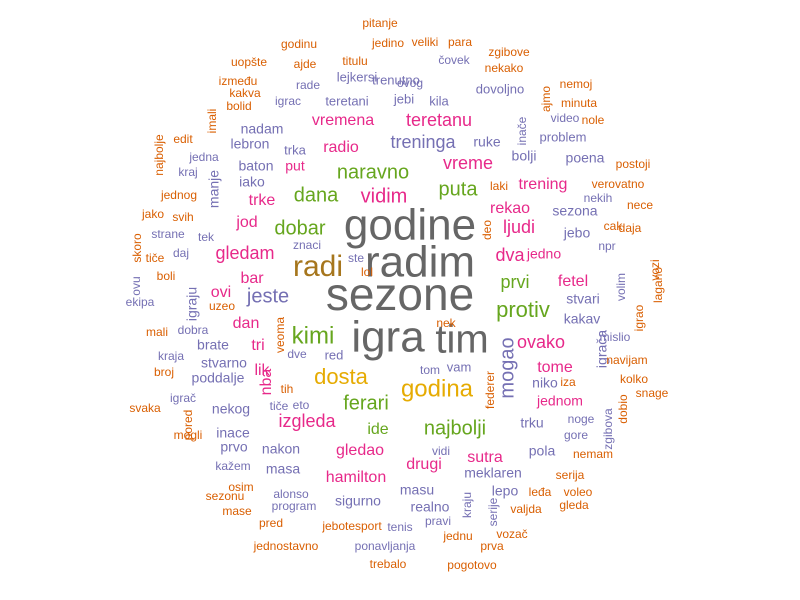 Image resolution: width=800 pixels, height=600 pixels. What do you see at coordinates (467, 505) in the screenshot?
I see `cloud-word: kraju` at bounding box center [467, 505].